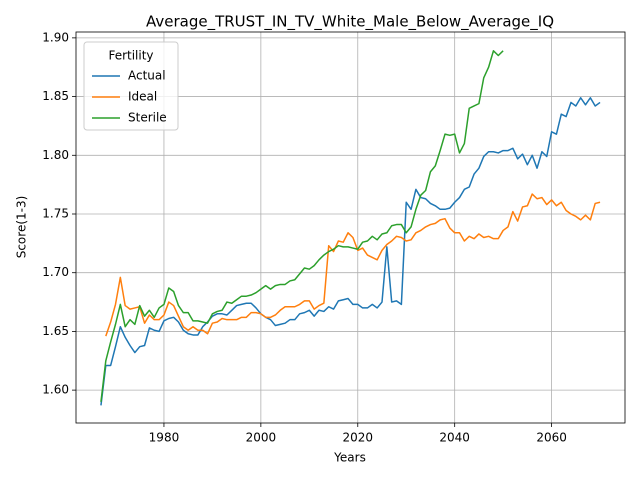  What do you see at coordinates (164, 438) in the screenshot?
I see `x-tick-label: 1980` at bounding box center [164, 438].